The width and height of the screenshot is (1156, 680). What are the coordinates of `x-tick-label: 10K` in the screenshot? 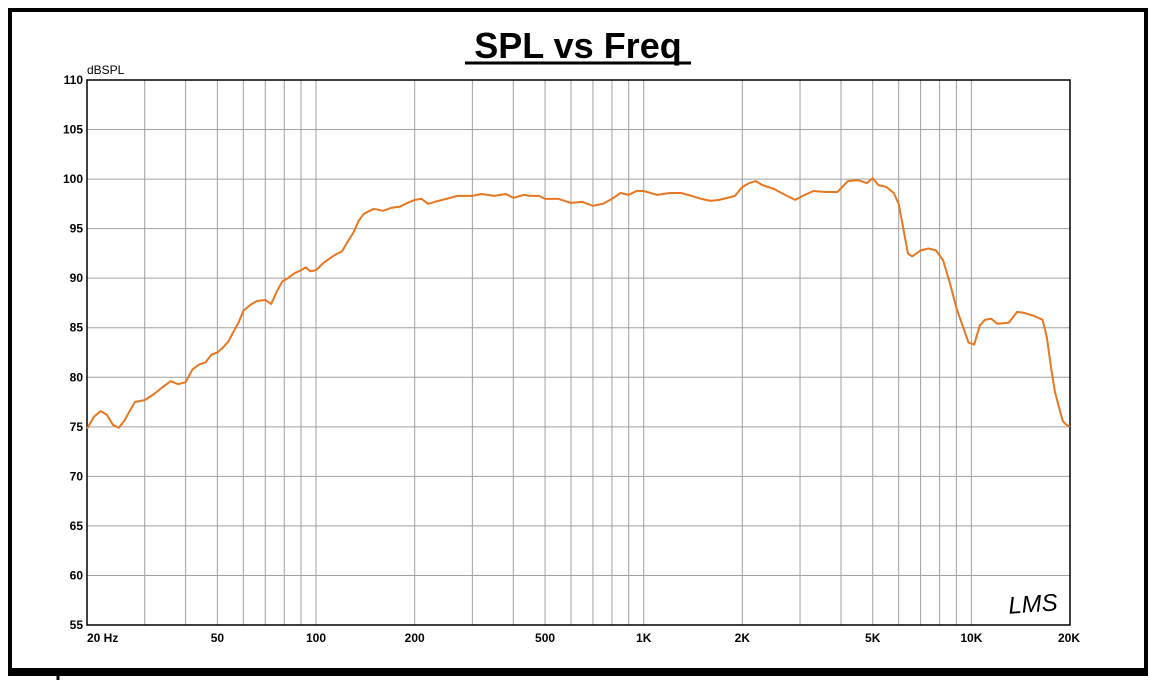 It's located at (971, 638).